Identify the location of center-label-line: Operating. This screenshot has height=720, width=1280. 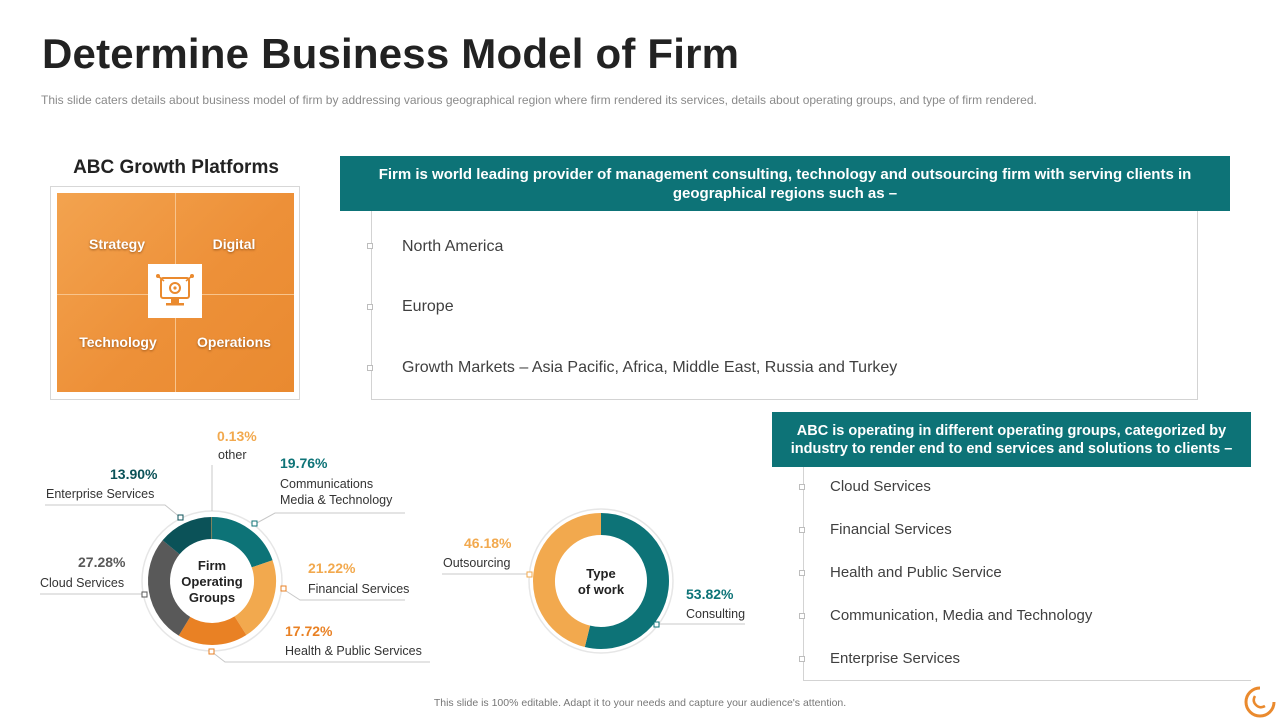
(212, 581).